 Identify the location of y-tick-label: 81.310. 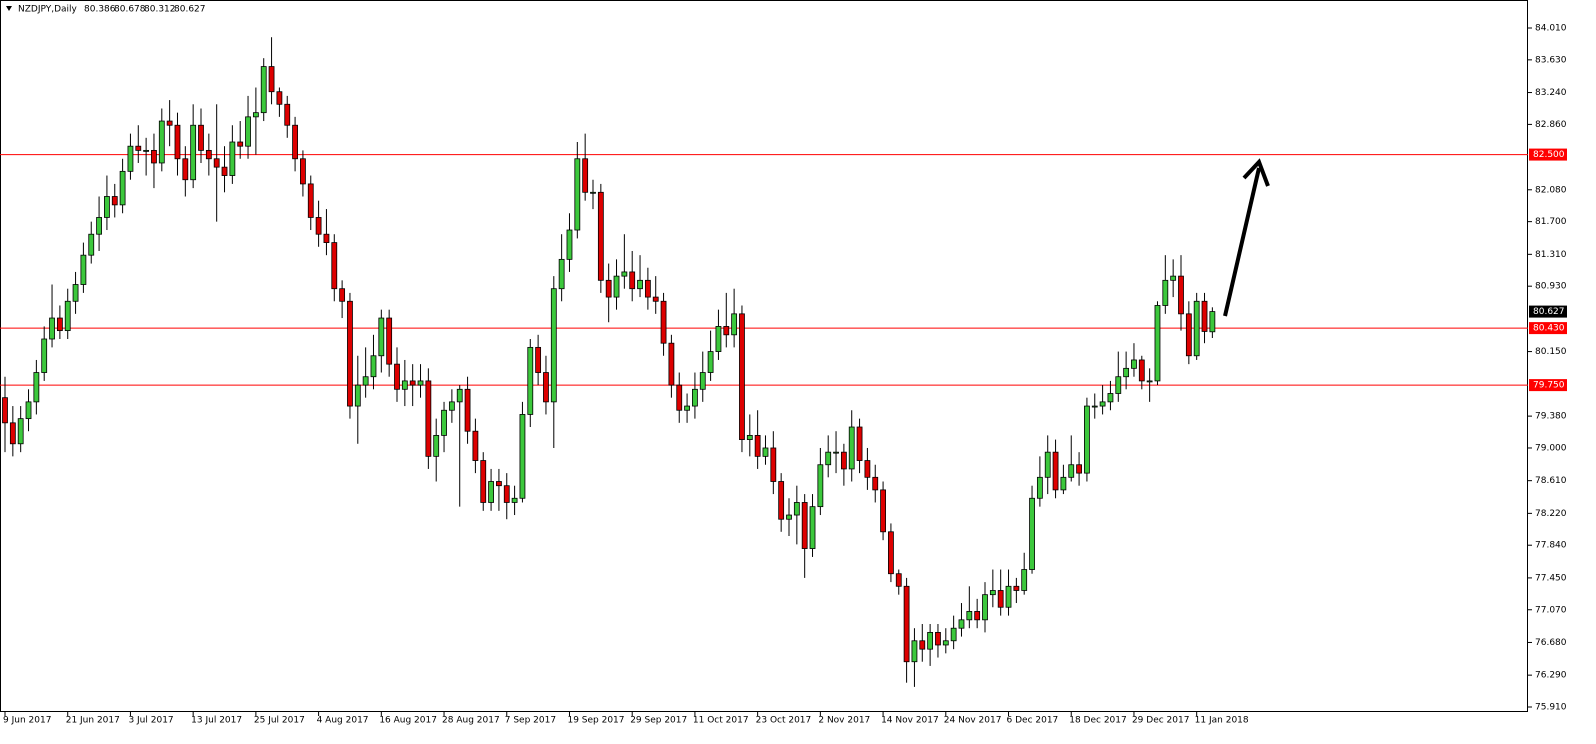
(1551, 255).